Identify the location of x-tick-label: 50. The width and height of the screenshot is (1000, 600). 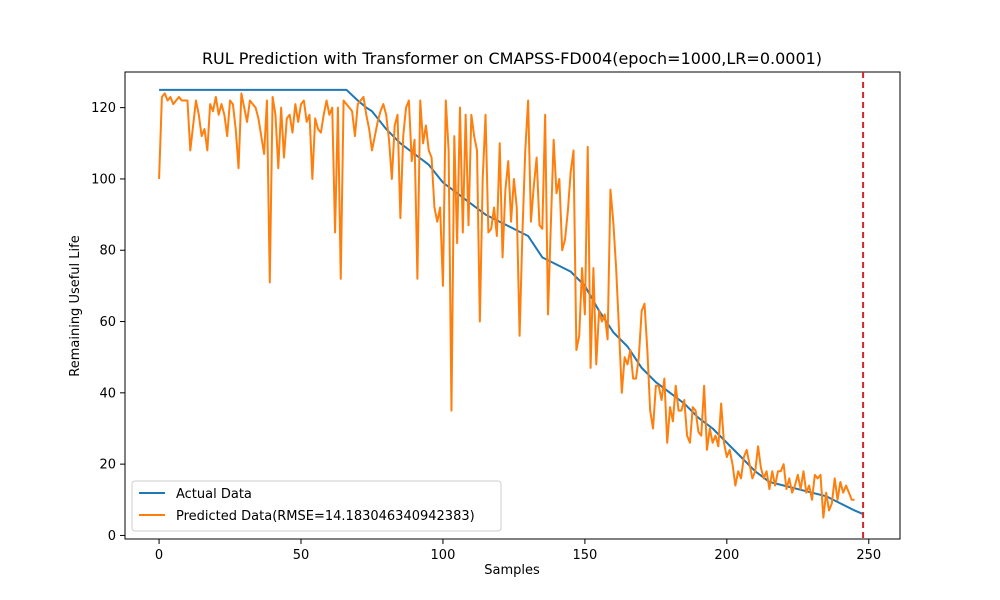
(301, 555).